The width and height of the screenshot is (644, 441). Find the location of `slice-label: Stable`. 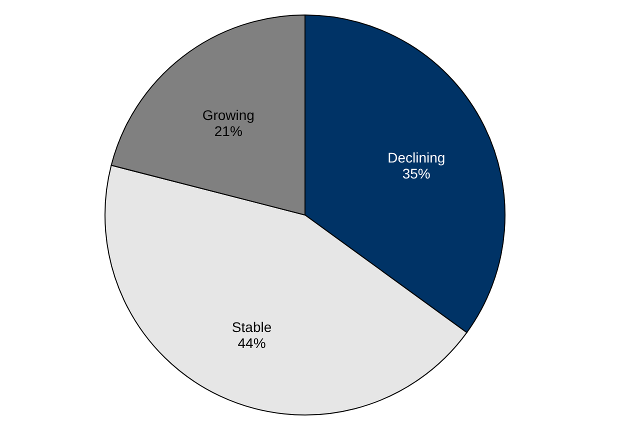

slice-label: Stable is located at coordinates (252, 327).